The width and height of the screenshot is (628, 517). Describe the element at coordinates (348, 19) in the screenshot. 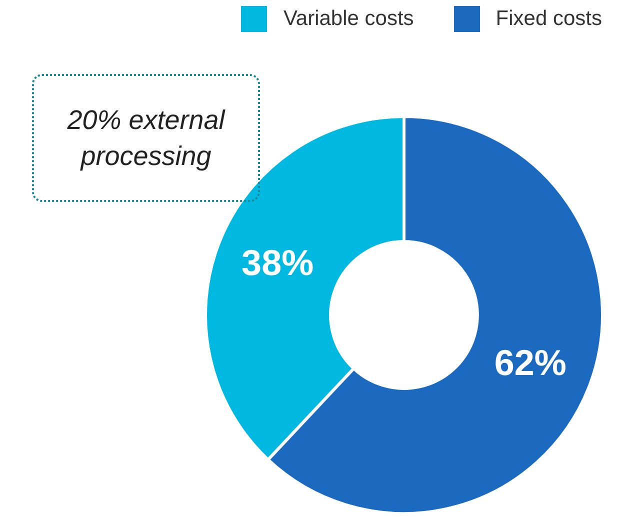

I see `legend-label: Variable costs` at that location.